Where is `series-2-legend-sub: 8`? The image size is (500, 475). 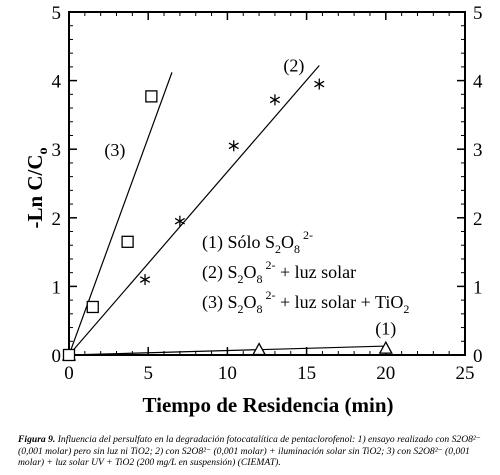
series-2-legend-sub: 8 is located at coordinates (260, 279).